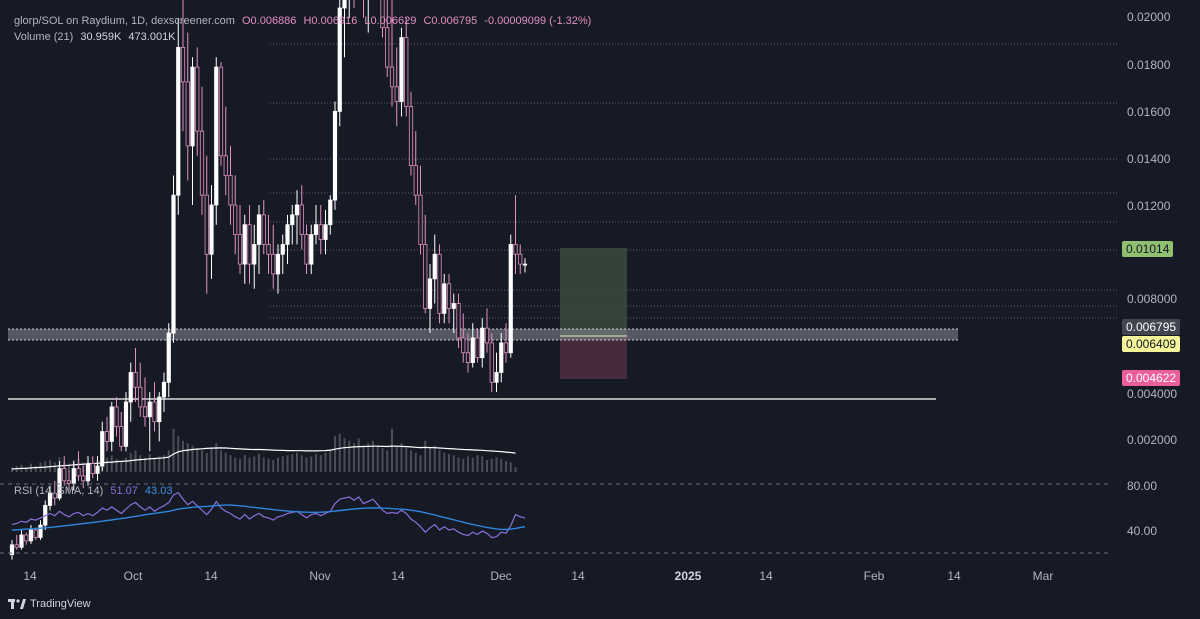 The height and width of the screenshot is (619, 1200). What do you see at coordinates (1151, 327) in the screenshot?
I see `current-price-label: 0.006795` at bounding box center [1151, 327].